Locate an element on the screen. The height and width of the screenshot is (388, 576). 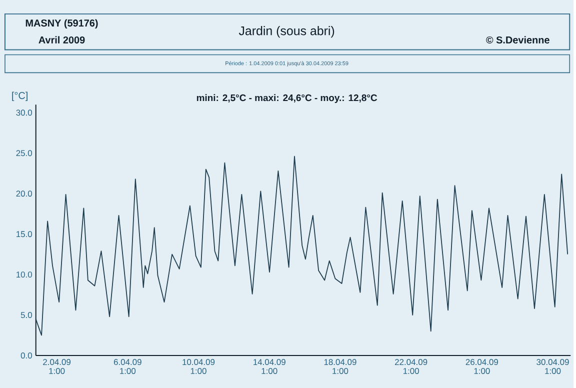
y-tick-label: 5.0 is located at coordinates (26, 315).